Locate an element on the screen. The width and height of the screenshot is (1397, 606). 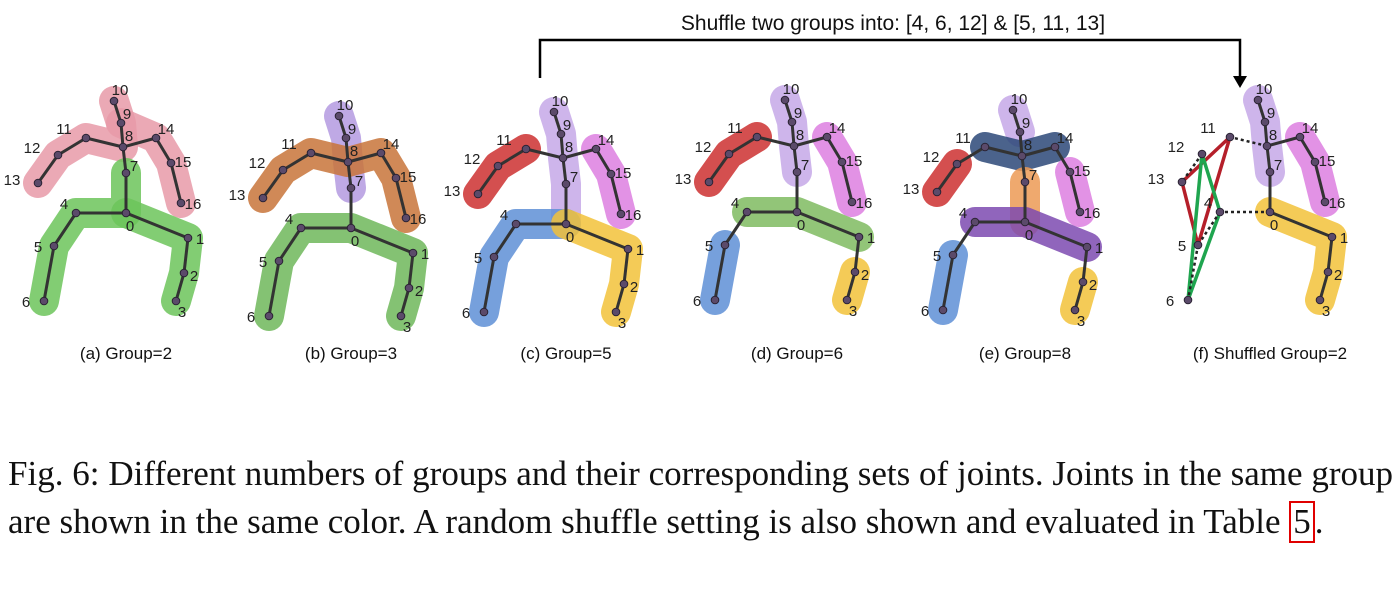
joint-label-9: 9 is located at coordinates (352, 129).